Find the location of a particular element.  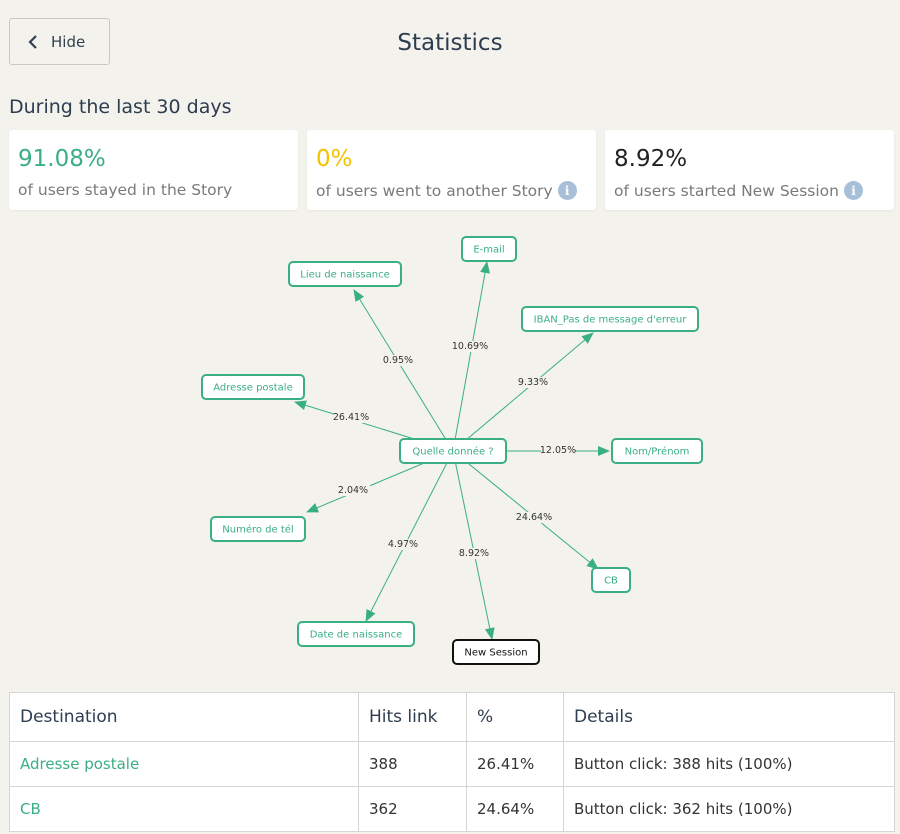

node-label: Lieu de naissance is located at coordinates (344, 275).